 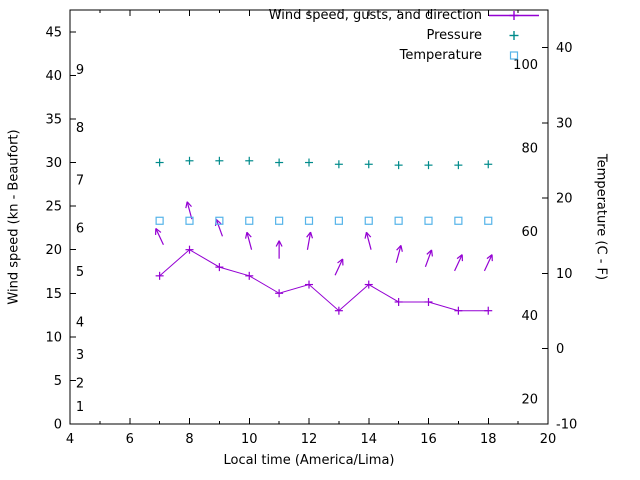 I want to click on fahrenheit-scale-labels: 20 40 60 80 100, so click(x=525, y=233).